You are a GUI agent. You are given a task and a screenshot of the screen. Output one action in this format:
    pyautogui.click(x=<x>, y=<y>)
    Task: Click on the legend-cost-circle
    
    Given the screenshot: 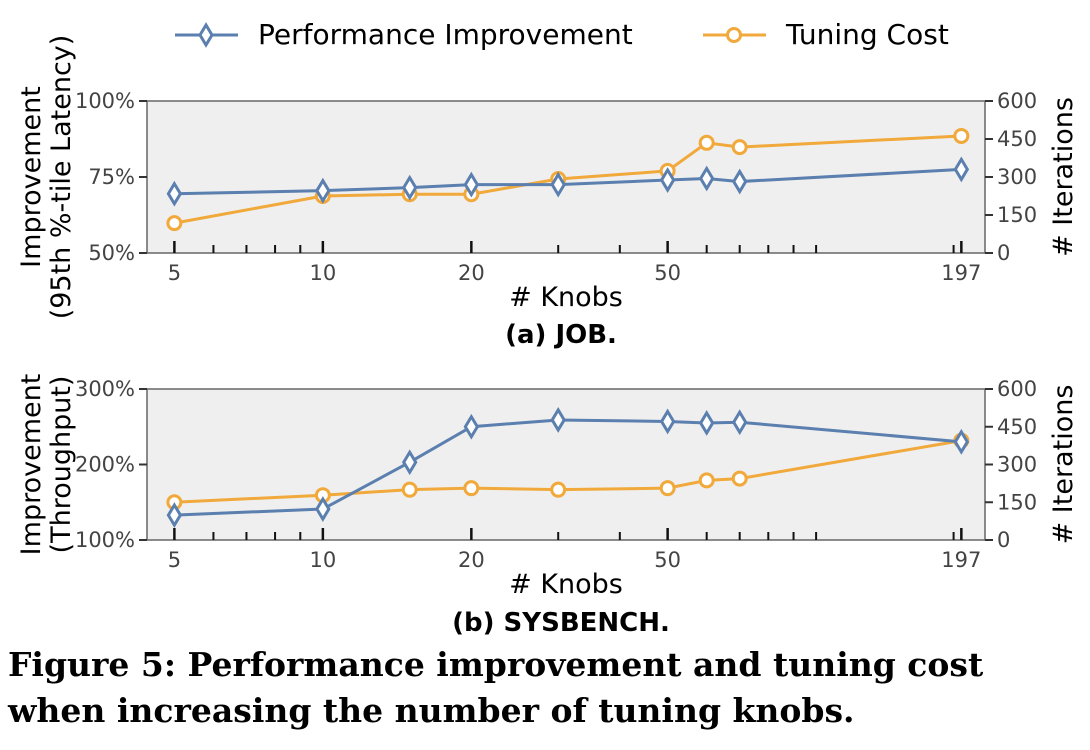 What is the action you would take?
    pyautogui.click(x=734, y=35)
    